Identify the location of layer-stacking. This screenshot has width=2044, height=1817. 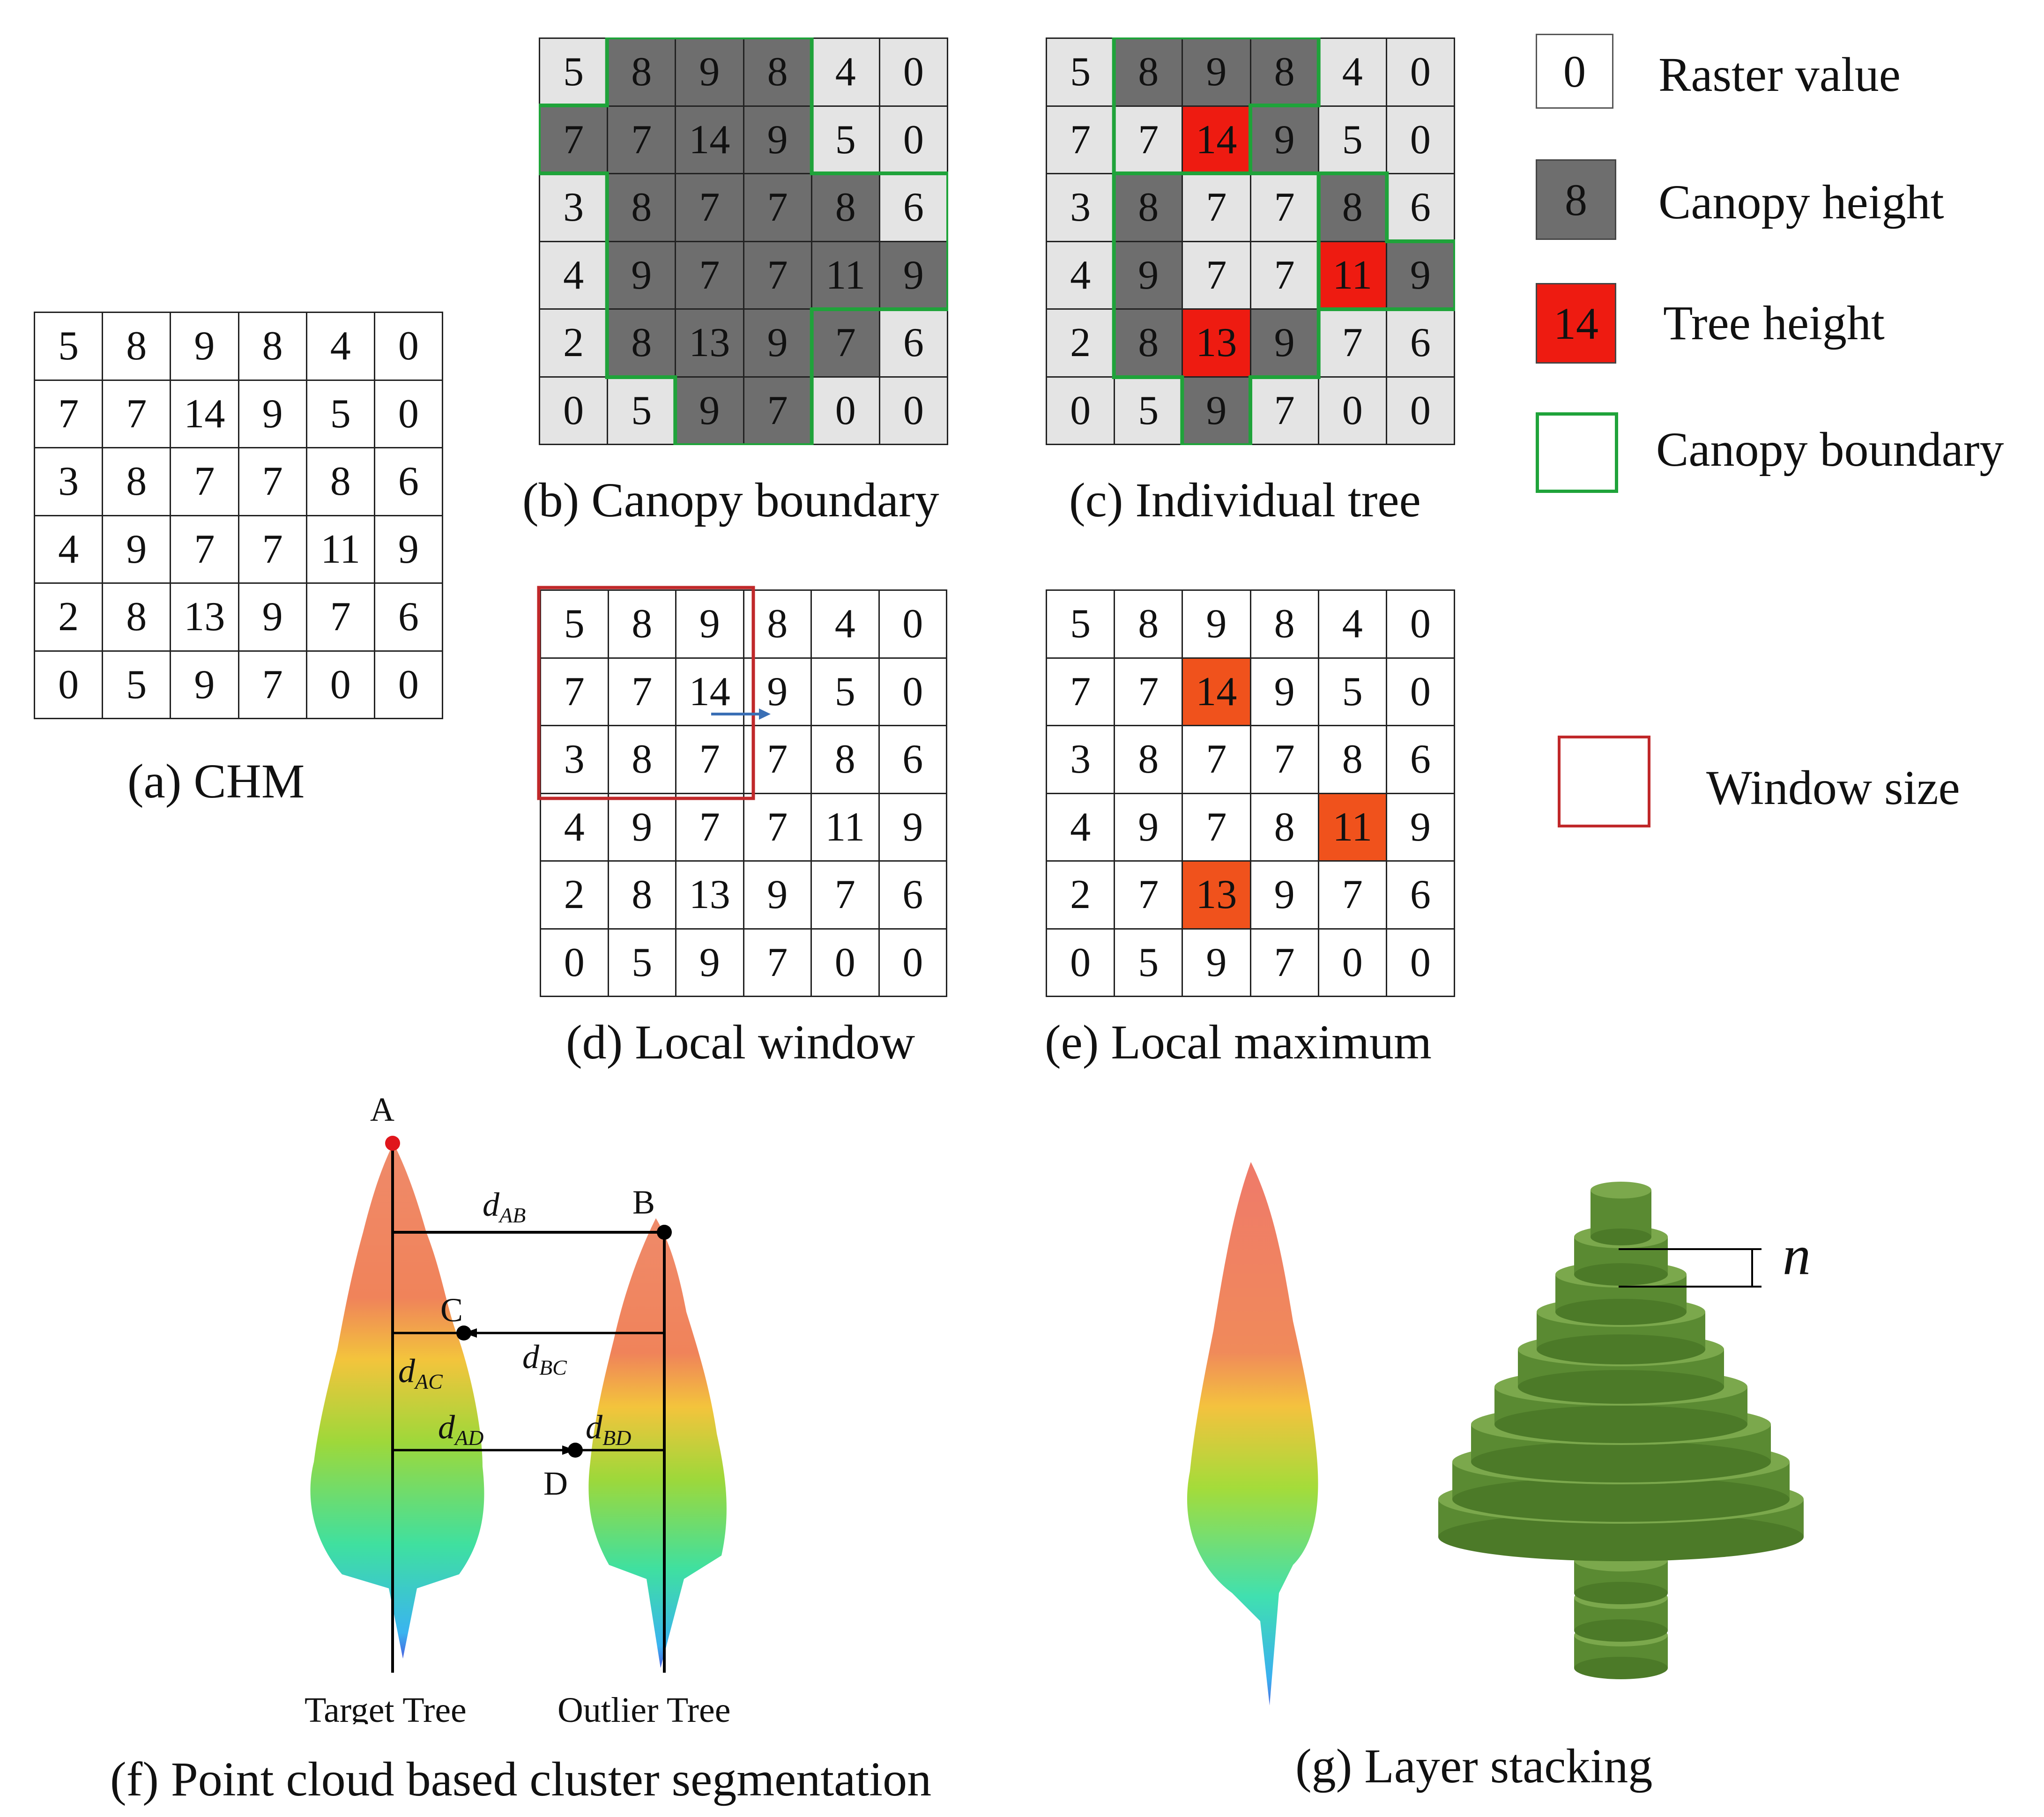
(1496, 1433).